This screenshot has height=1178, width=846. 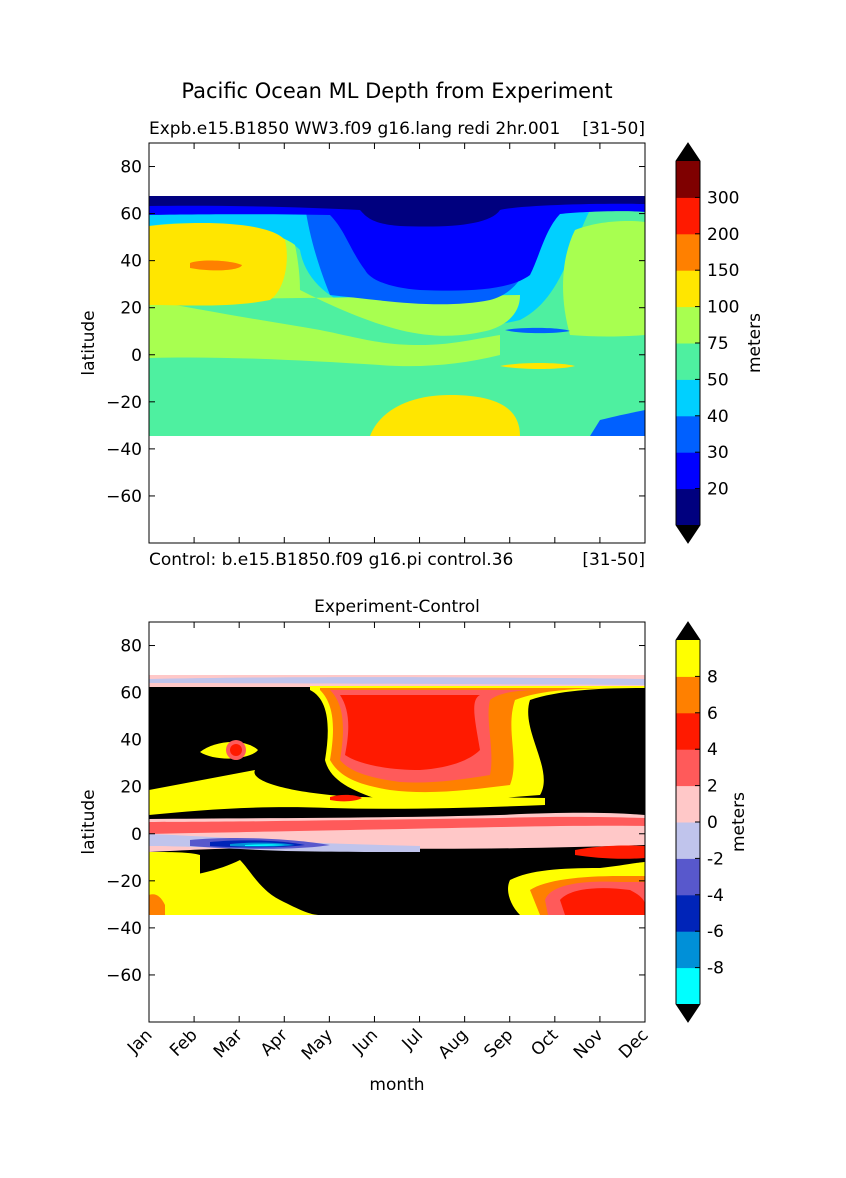 I want to click on colorbar-tick-label: 50, so click(x=718, y=380).